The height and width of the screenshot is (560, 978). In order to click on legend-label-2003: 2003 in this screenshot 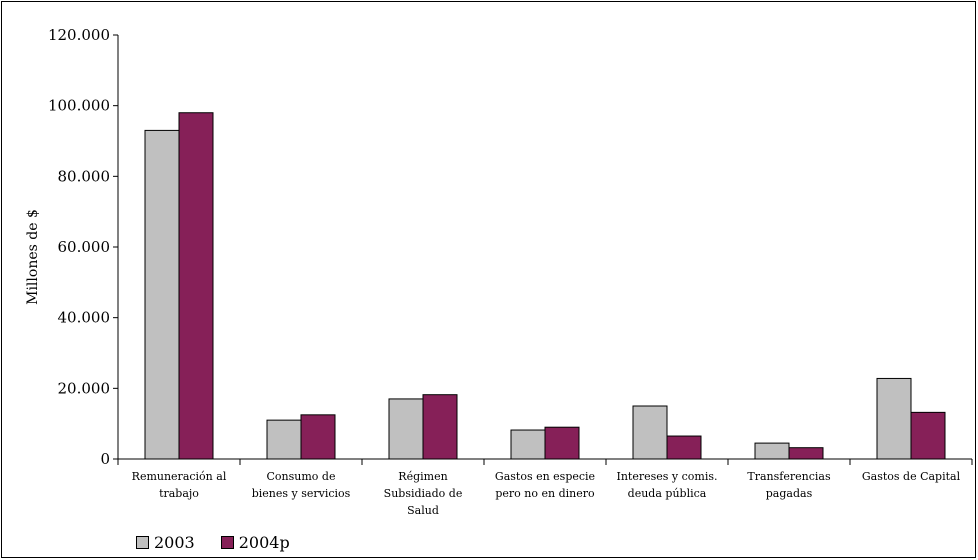, I will do `click(174, 542)`.